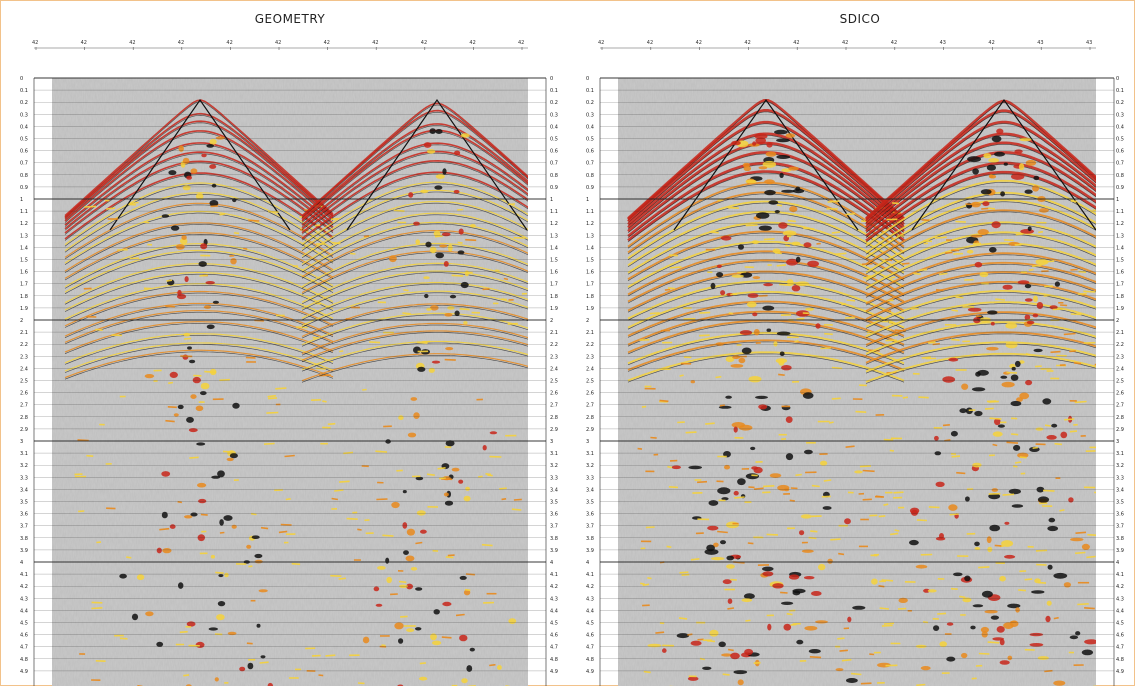 This screenshot has height=686, width=1135. Describe the element at coordinates (472, 43) in the screenshot. I see `top-axis-tick-label: 42` at that location.